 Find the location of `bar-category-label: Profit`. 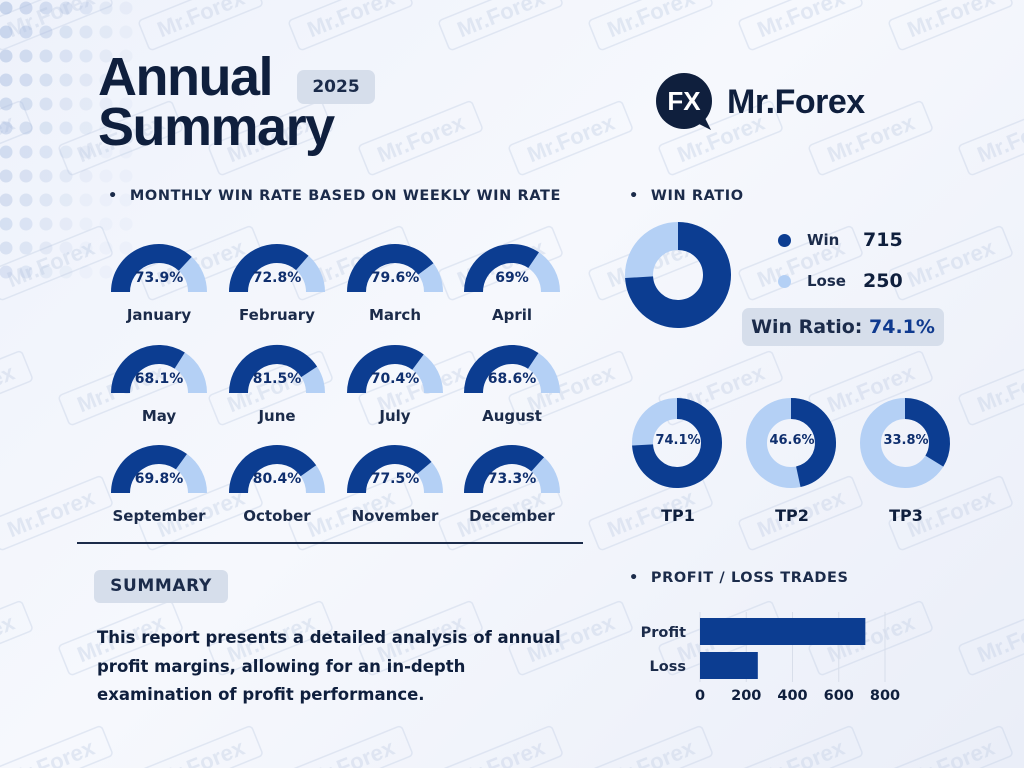

bar-category-label: Profit is located at coordinates (663, 633).